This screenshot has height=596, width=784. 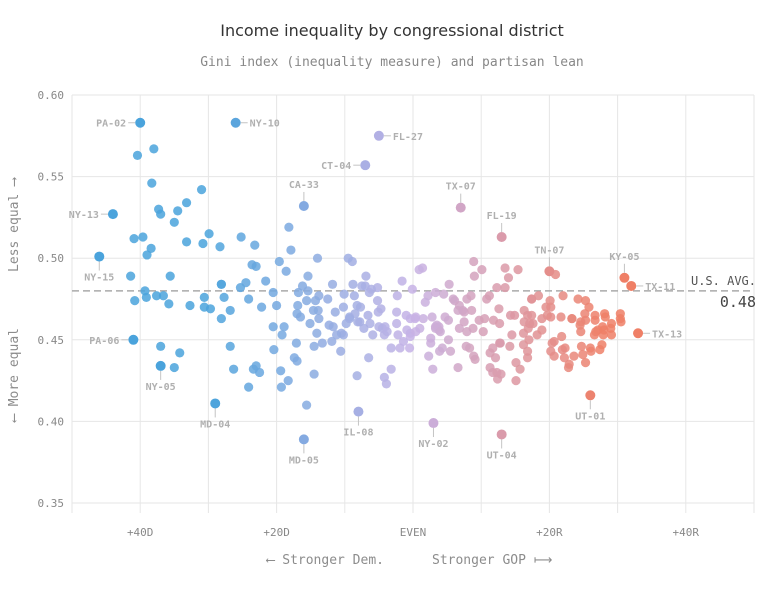 I want to click on y-tick-label: 0.55, so click(x=51, y=177).